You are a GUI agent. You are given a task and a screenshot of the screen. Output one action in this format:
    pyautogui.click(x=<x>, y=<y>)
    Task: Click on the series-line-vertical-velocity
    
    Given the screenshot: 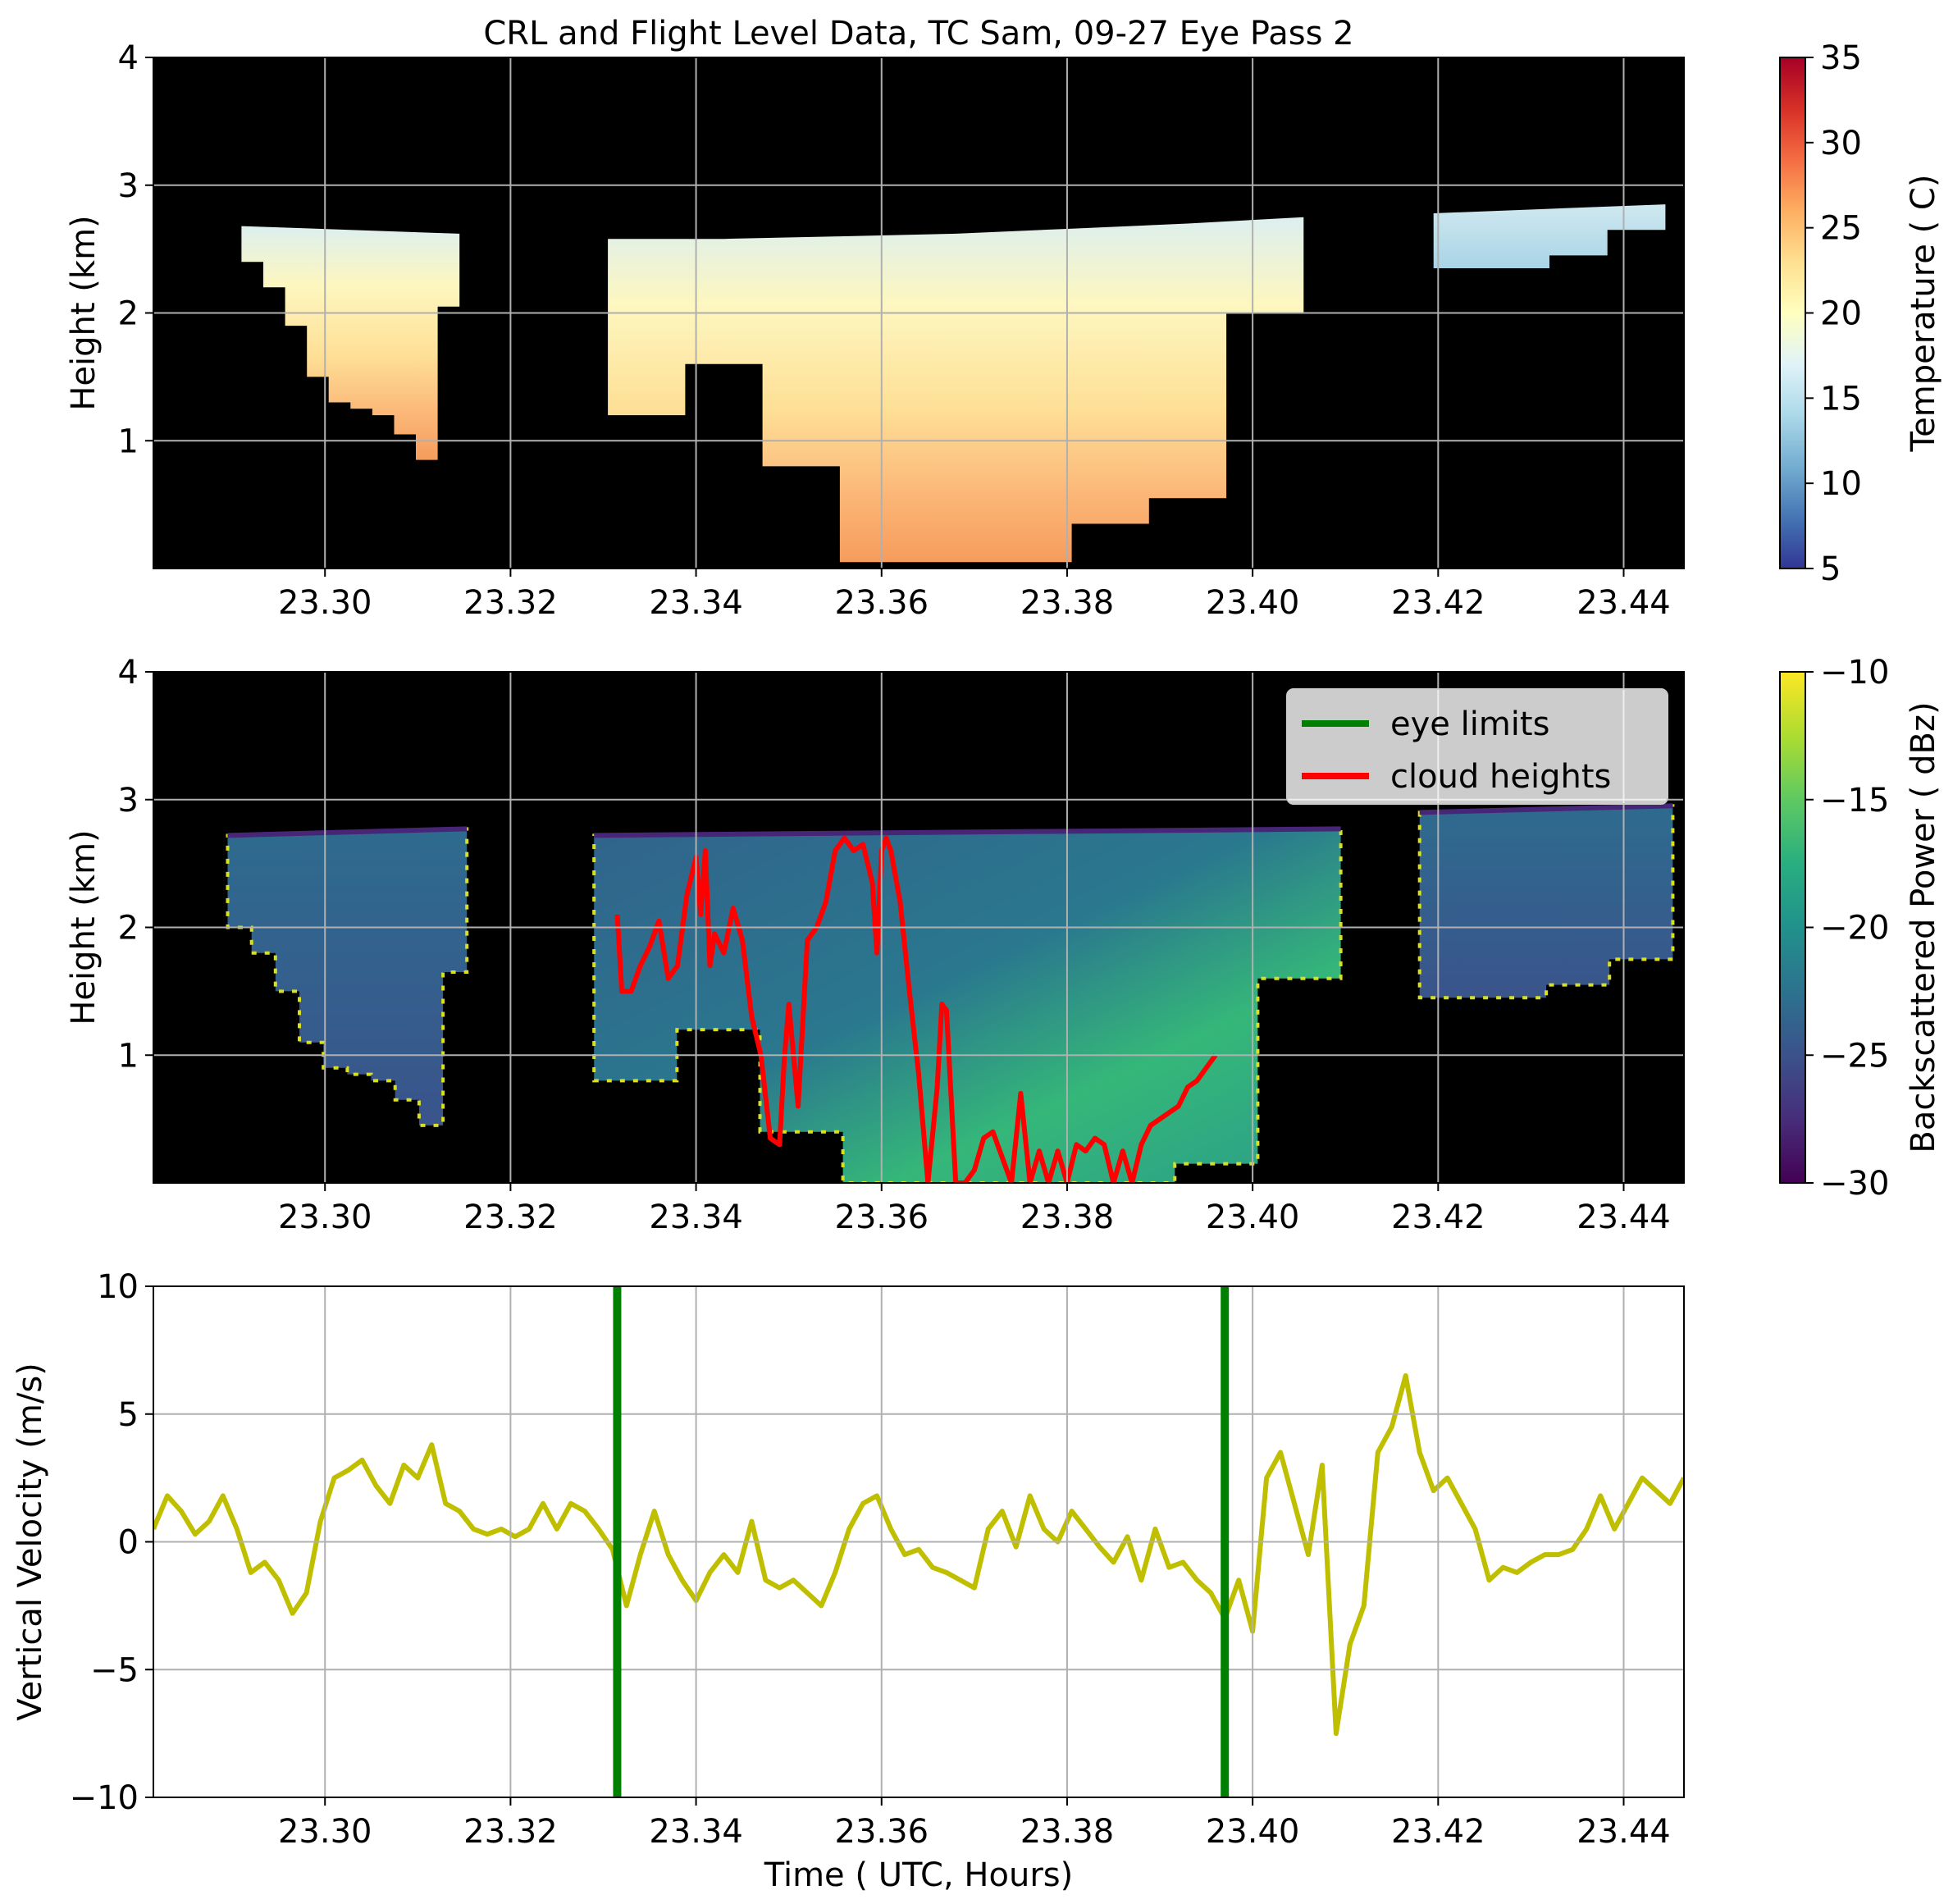 What is the action you would take?
    pyautogui.click(x=918, y=1555)
    